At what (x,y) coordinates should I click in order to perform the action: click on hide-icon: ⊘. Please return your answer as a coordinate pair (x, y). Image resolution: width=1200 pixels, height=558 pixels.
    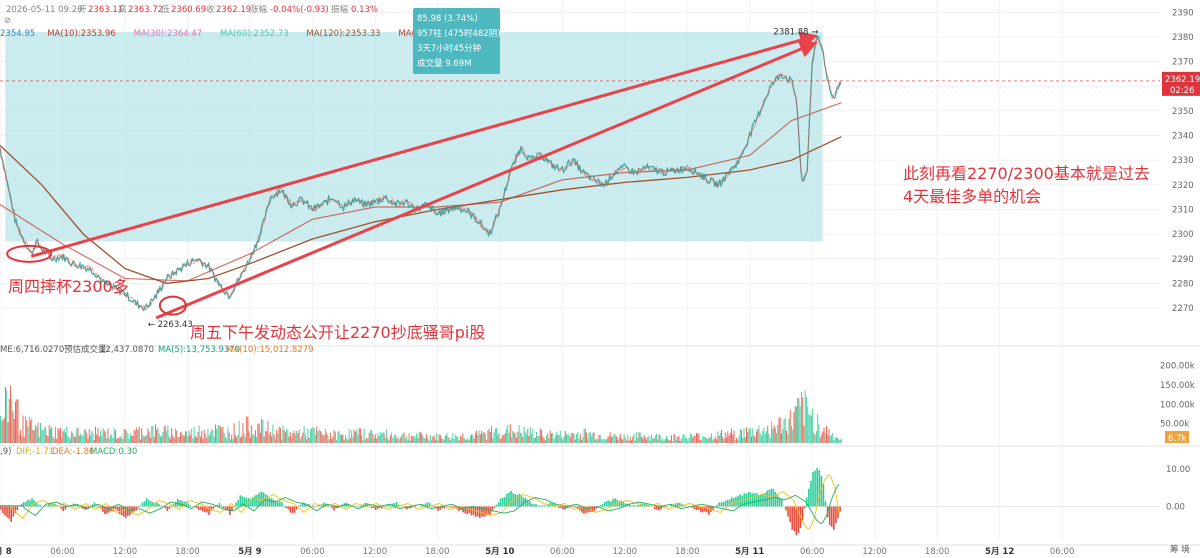
    Looking at the image, I should click on (7, 21).